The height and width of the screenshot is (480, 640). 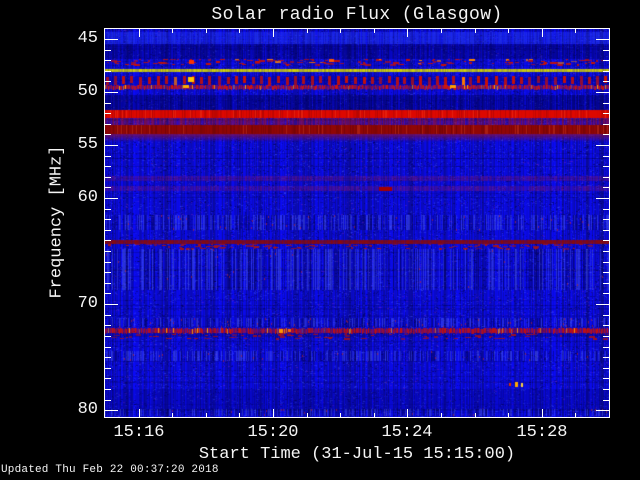 I want to click on x-tick-label: 15:16, so click(x=139, y=432).